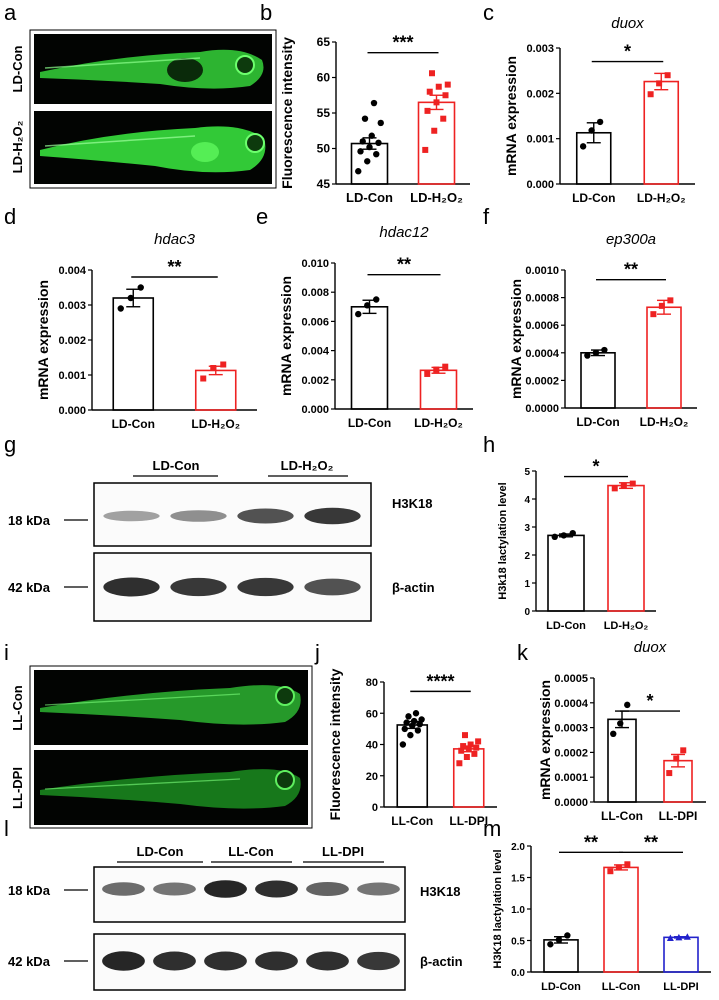 This screenshot has width=719, height=1000. Describe the element at coordinates (324, 78) in the screenshot. I see `y-tick-label: 60` at that location.